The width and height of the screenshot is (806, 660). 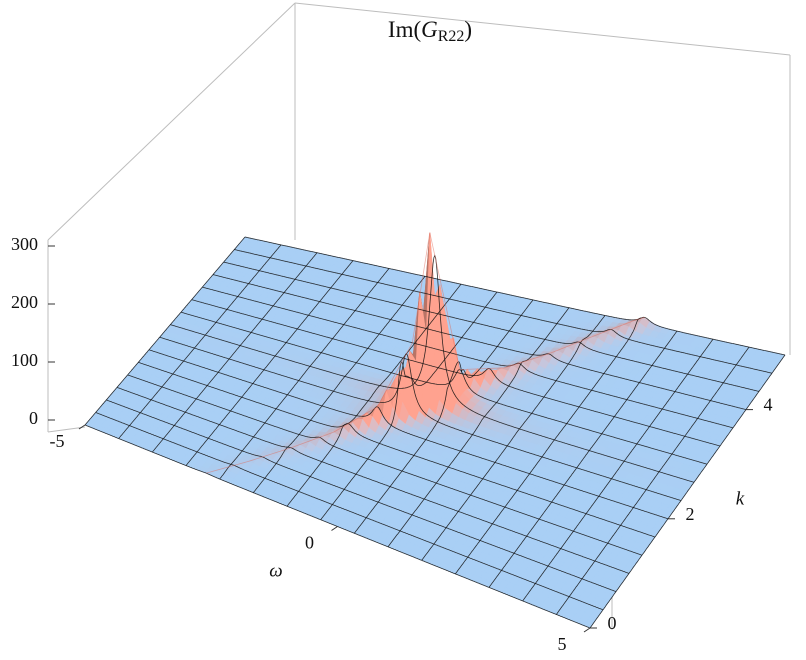 I want to click on x-tick-label: 0, so click(x=309, y=543).